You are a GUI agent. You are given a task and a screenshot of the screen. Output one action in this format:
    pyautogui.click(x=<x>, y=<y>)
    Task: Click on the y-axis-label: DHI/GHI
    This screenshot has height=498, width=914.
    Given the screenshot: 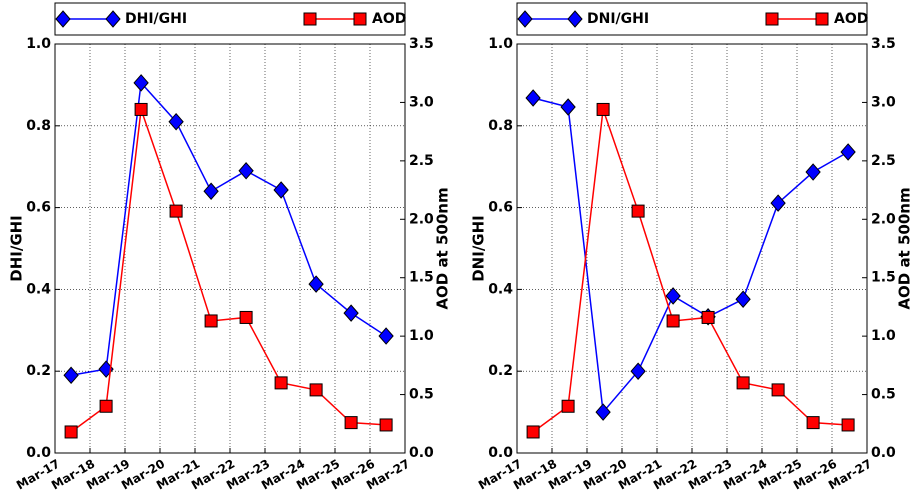 What is the action you would take?
    pyautogui.click(x=17, y=248)
    